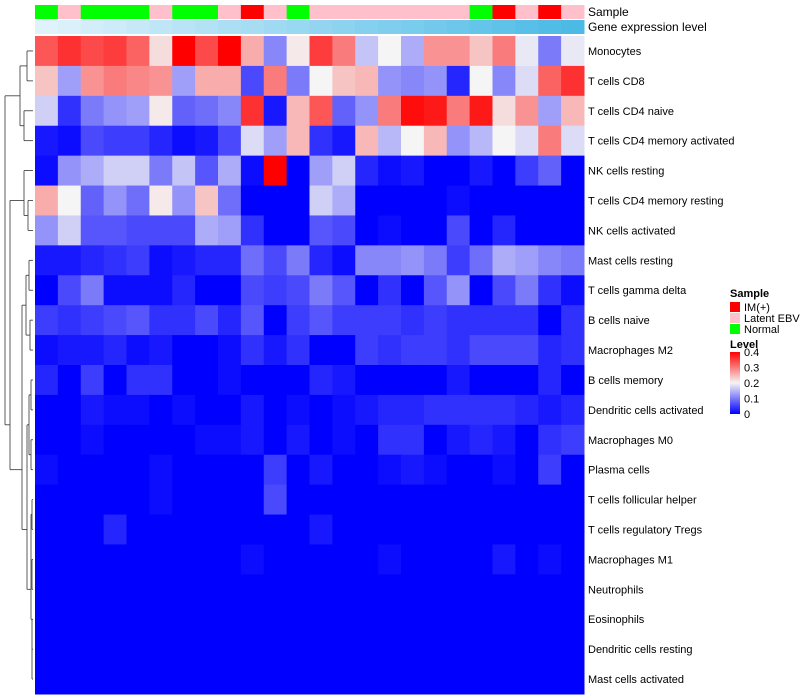  What do you see at coordinates (619, 471) in the screenshot?
I see `row-label: Plasma cells` at bounding box center [619, 471].